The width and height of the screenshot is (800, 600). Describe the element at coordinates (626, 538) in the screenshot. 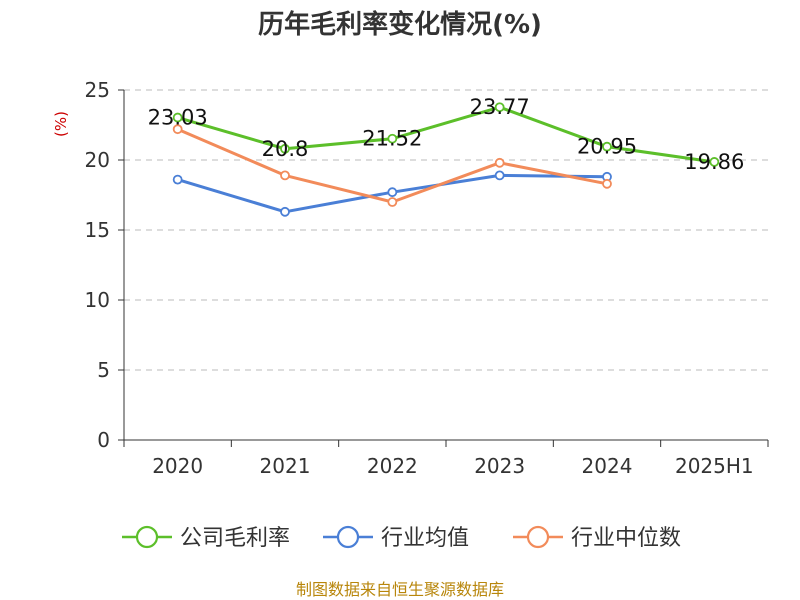

I see `legend-label: 行业中位数` at that location.